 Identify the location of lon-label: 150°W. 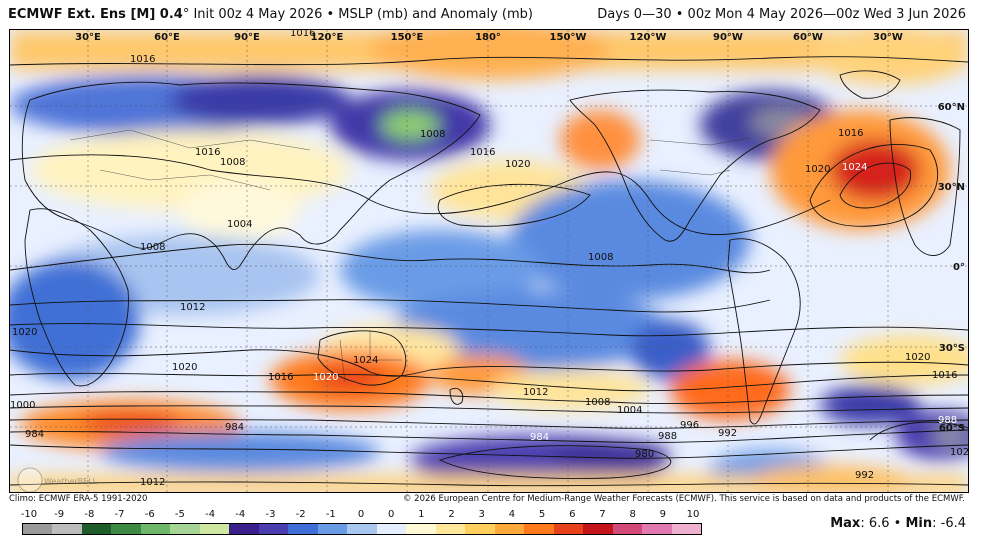
(568, 37).